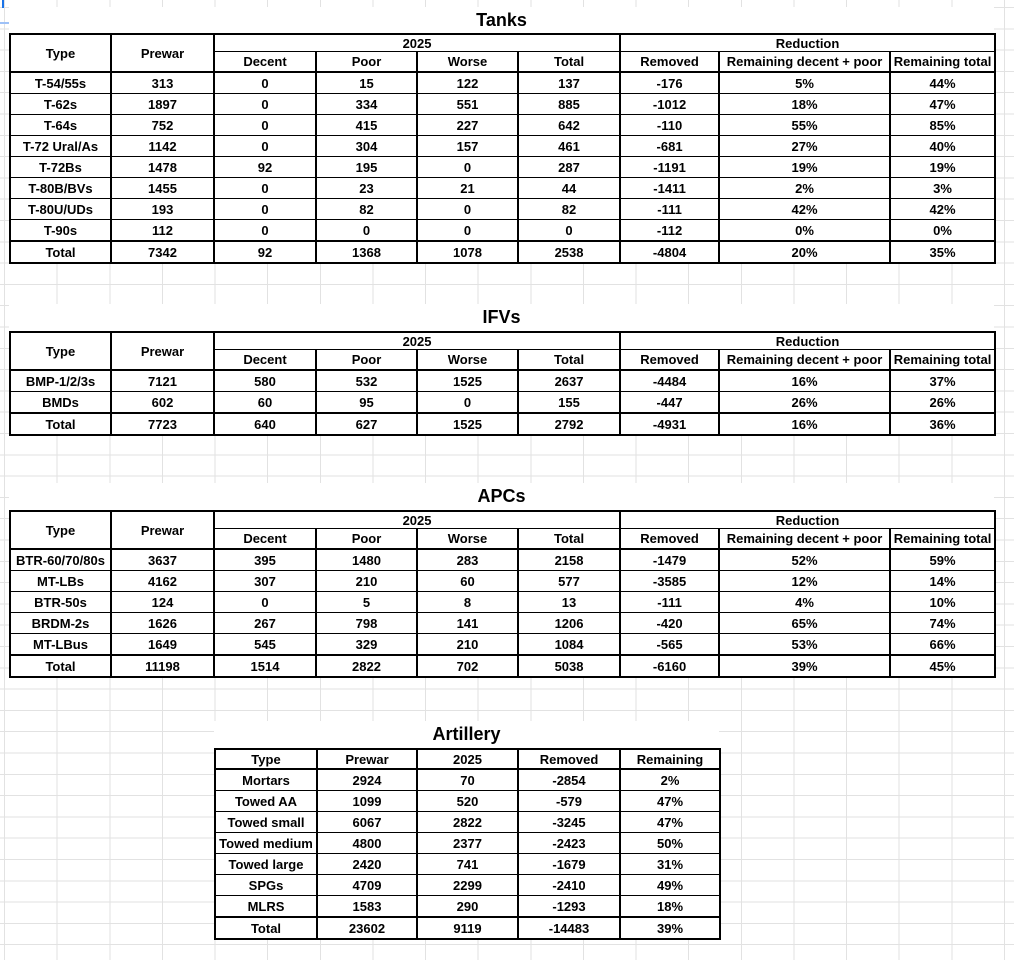 Image resolution: width=1014 pixels, height=960 pixels. What do you see at coordinates (366, 623) in the screenshot?
I see `value-cell: 798` at bounding box center [366, 623].